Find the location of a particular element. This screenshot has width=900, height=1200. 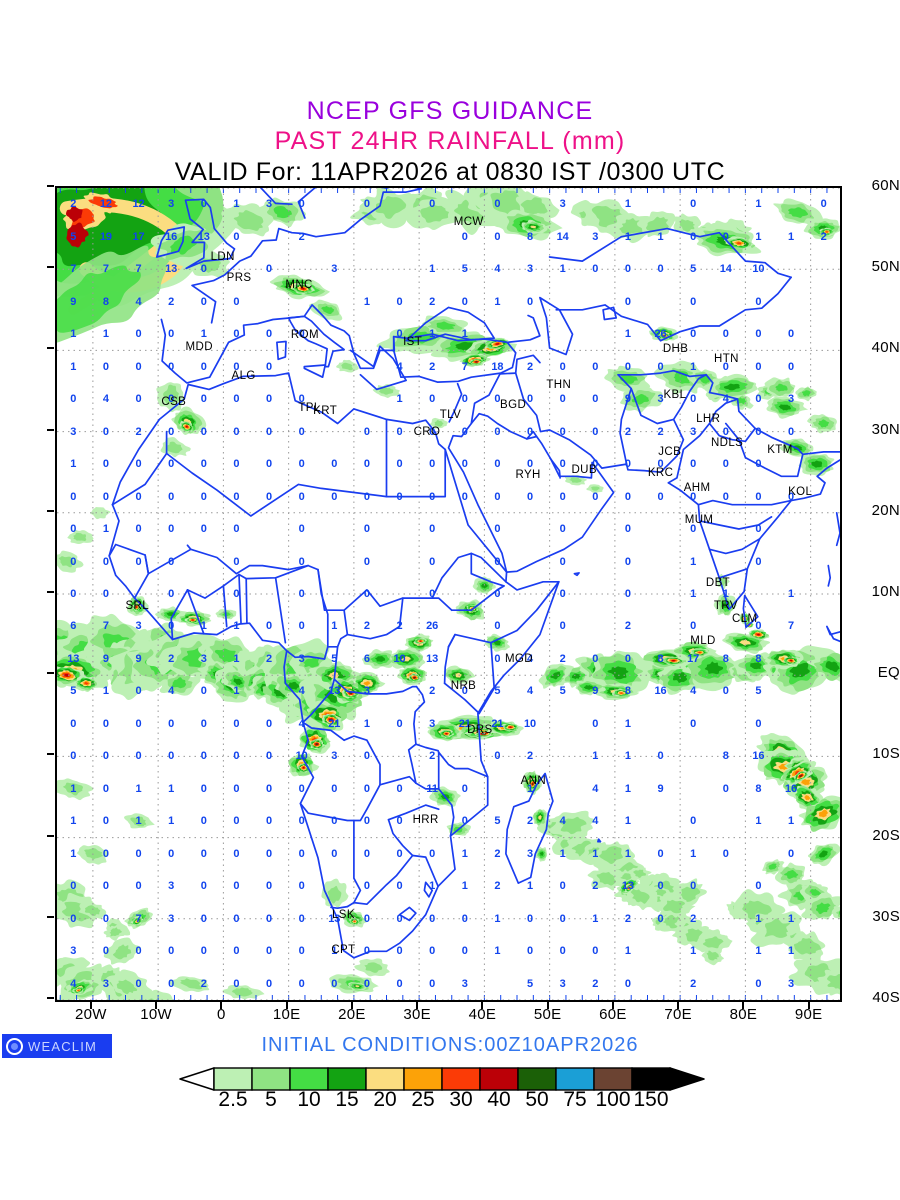

colorbar-swatches is located at coordinates (442, 1079).